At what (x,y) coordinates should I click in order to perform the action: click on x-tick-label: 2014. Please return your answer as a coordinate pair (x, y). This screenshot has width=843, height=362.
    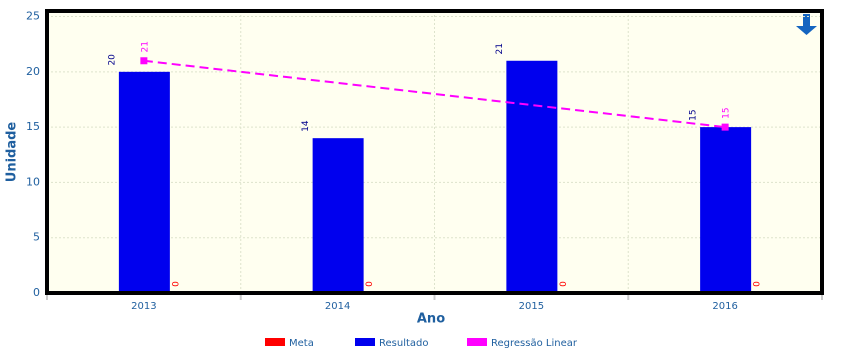
    Looking at the image, I should click on (337, 306).